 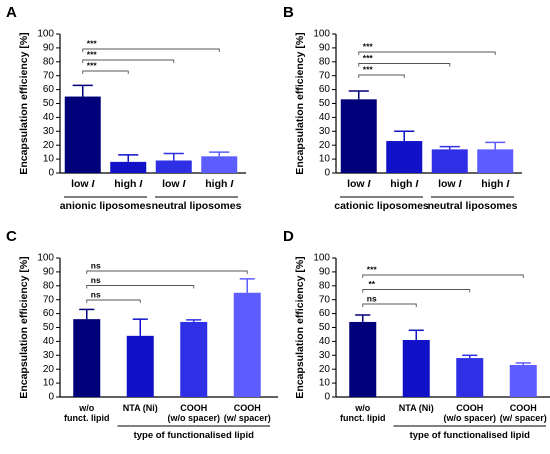 I want to click on panel-letter-d: D, so click(x=288, y=236).